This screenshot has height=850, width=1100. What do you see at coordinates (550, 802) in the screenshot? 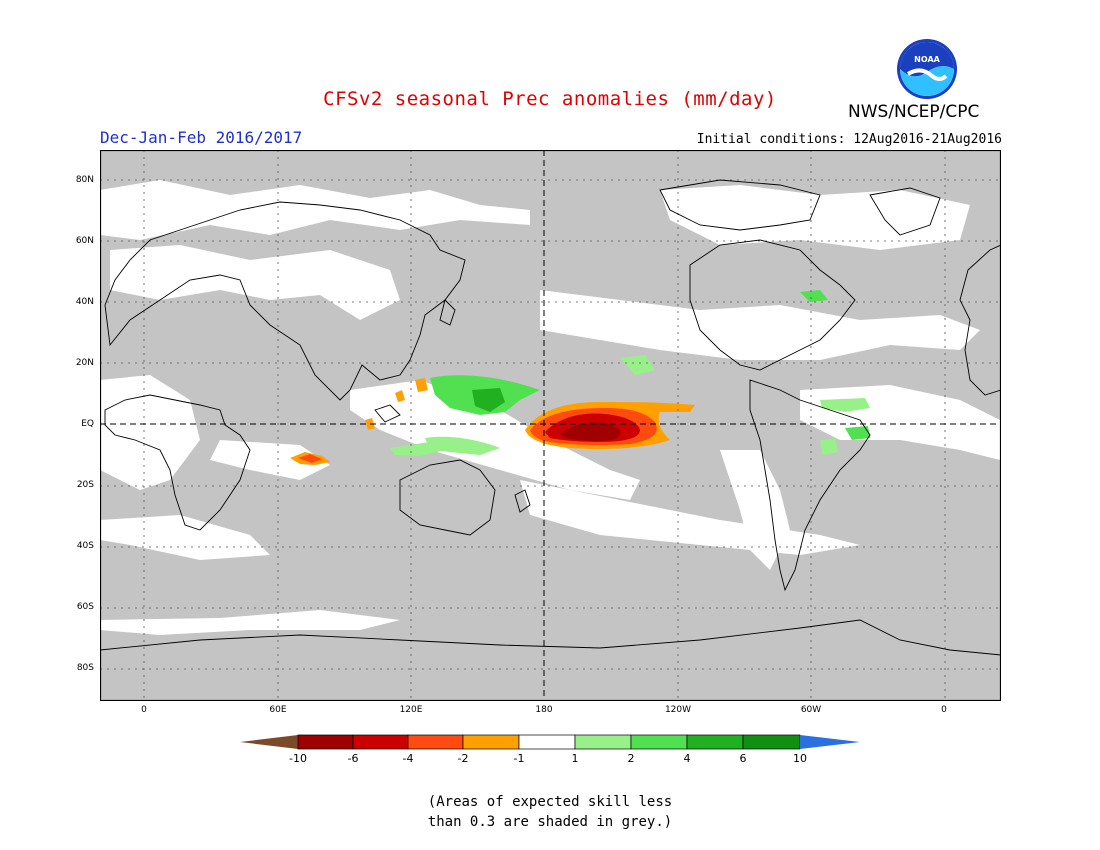
I see `skill-note-line1: (Areas of expected skill less` at bounding box center [550, 802].